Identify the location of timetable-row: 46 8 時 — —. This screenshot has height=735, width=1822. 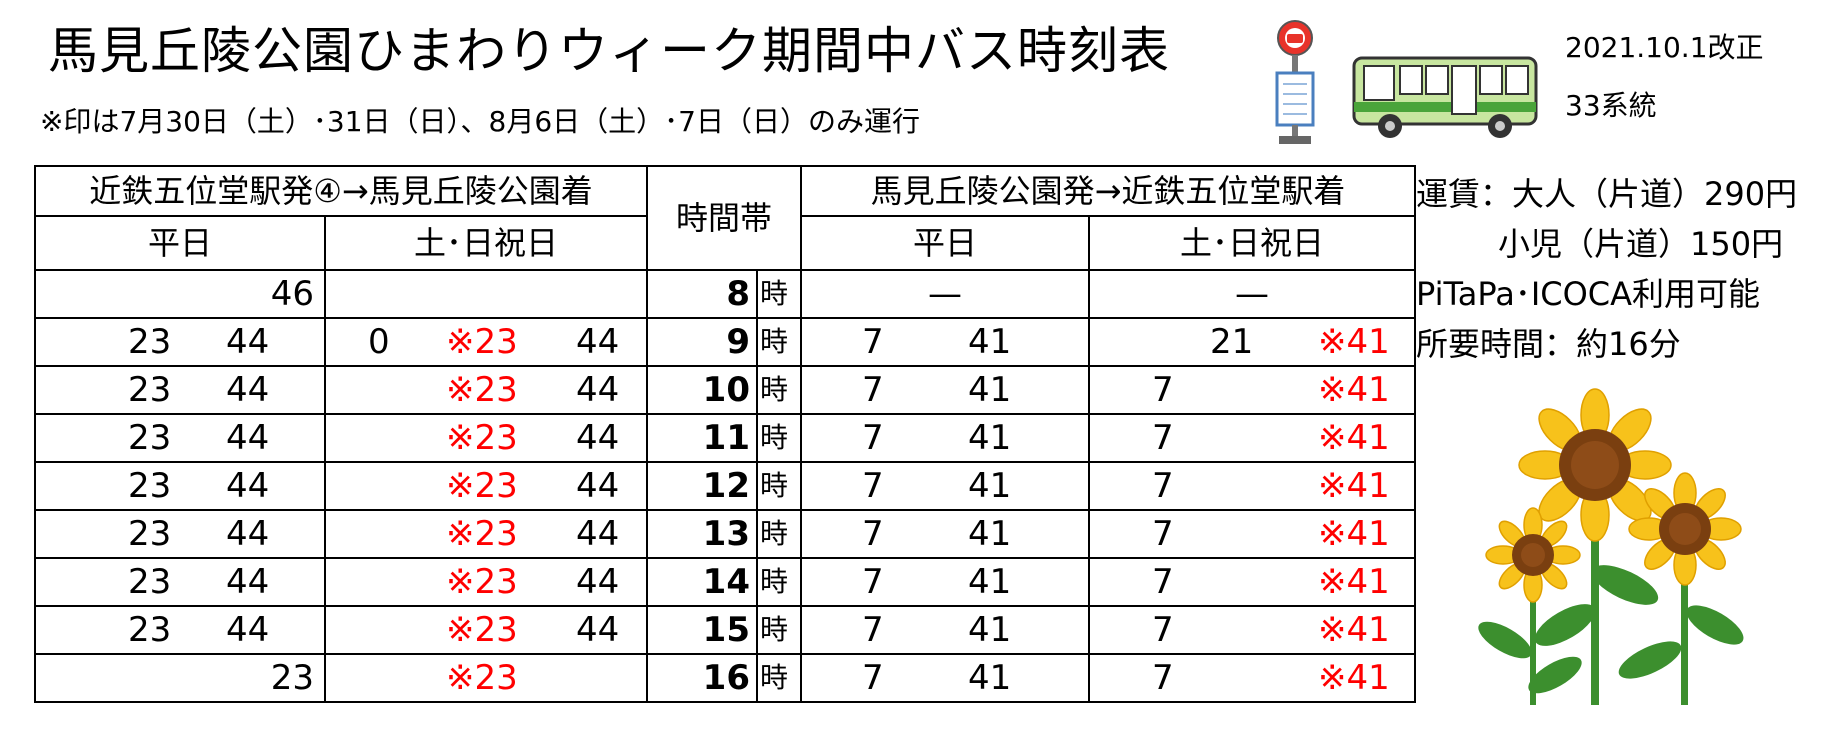
(725, 294).